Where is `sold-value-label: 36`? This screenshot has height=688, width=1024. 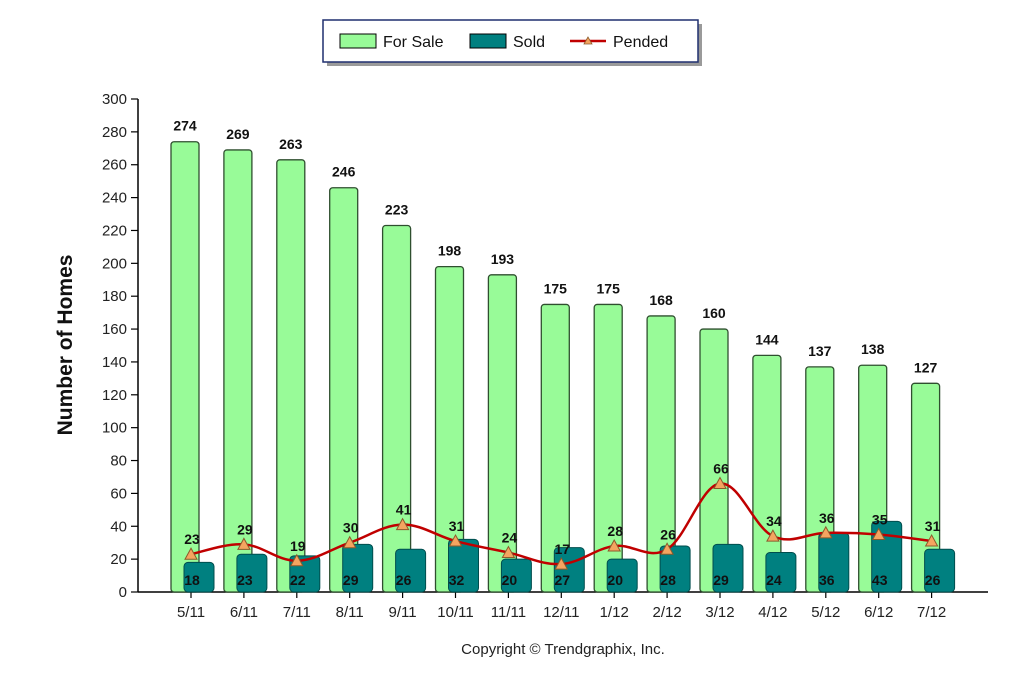 sold-value-label: 36 is located at coordinates (827, 580).